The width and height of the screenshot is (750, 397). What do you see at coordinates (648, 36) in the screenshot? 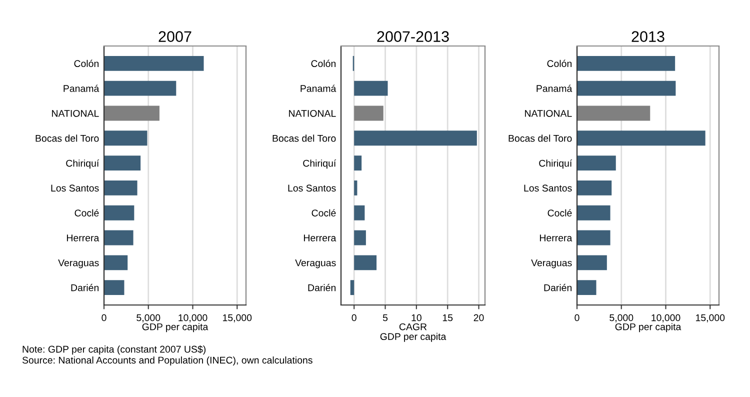
I see `chart-title: 2013` at bounding box center [648, 36].